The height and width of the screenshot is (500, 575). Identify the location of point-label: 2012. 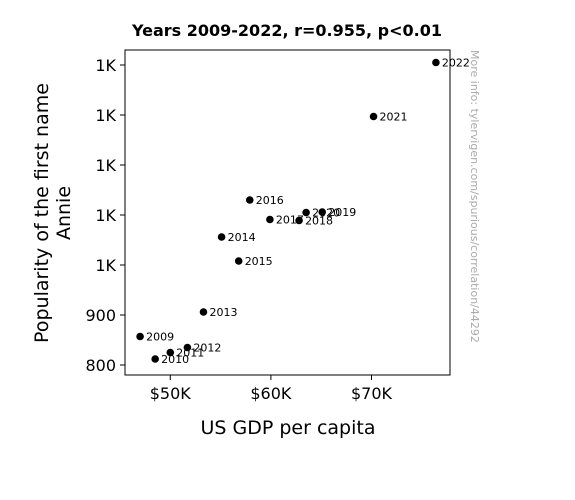
(207, 348).